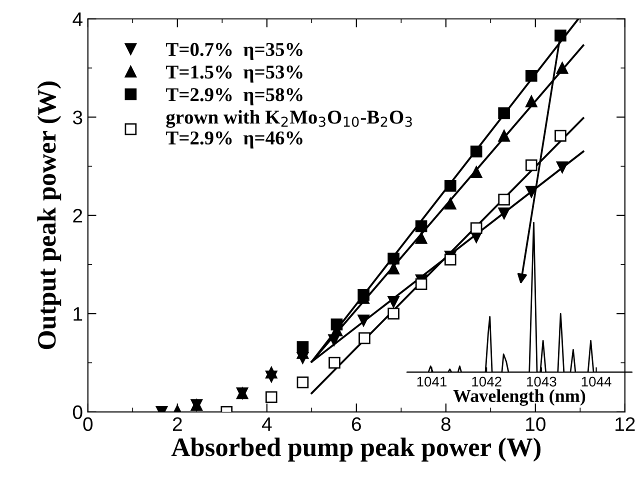  I want to click on x-axis-title: Wavelength (nm), so click(519, 397).